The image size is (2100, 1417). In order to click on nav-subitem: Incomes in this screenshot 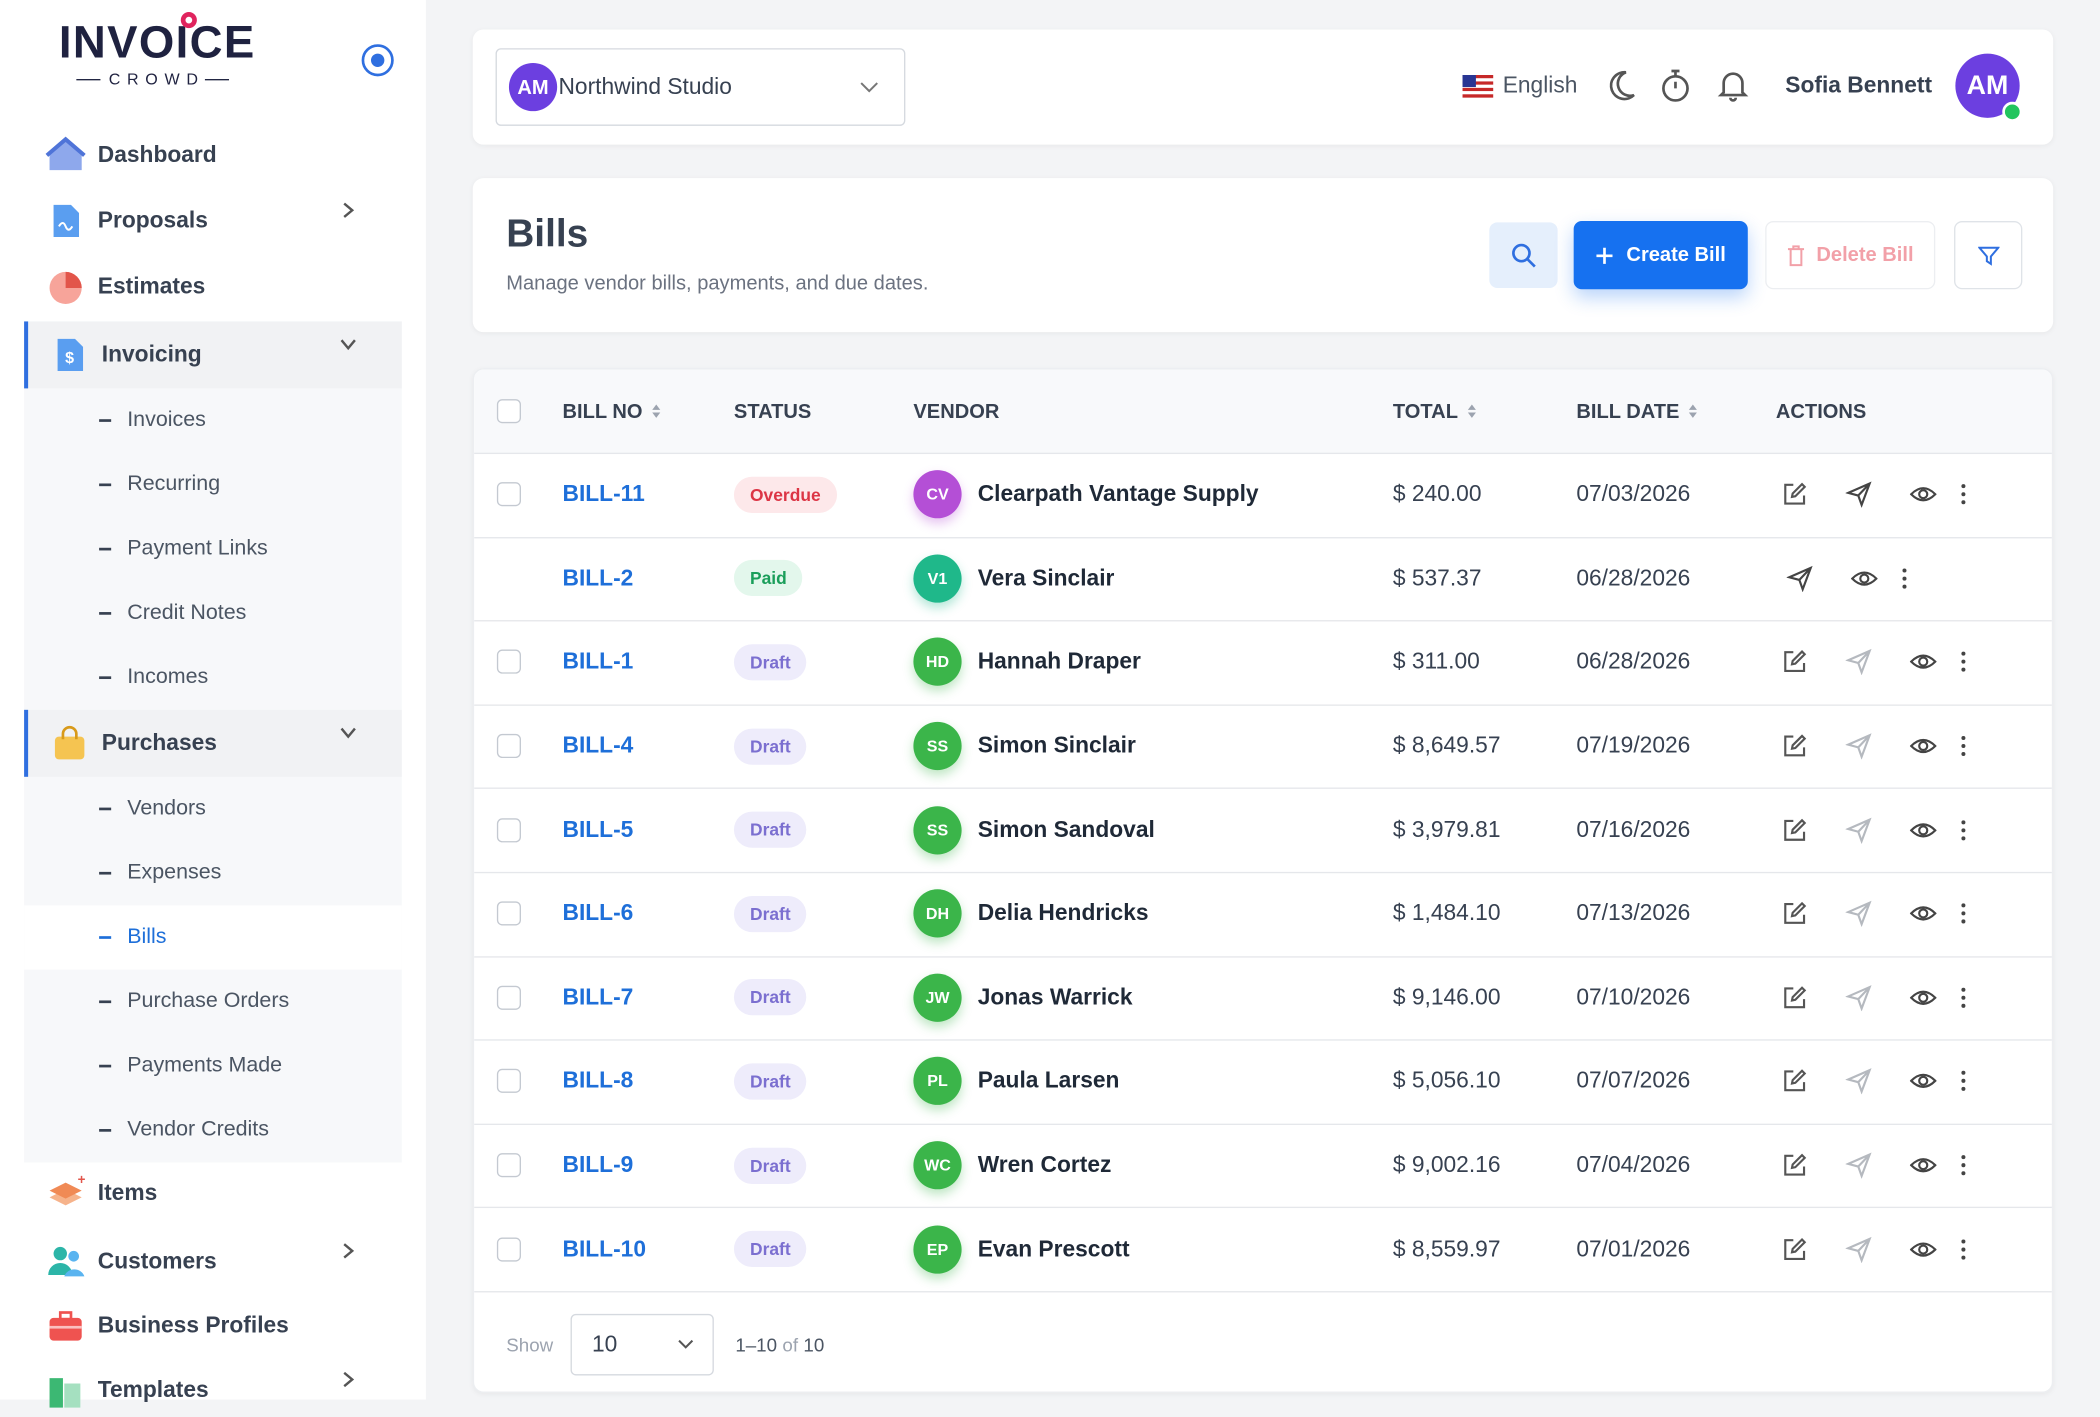, I will do `click(213, 678)`.